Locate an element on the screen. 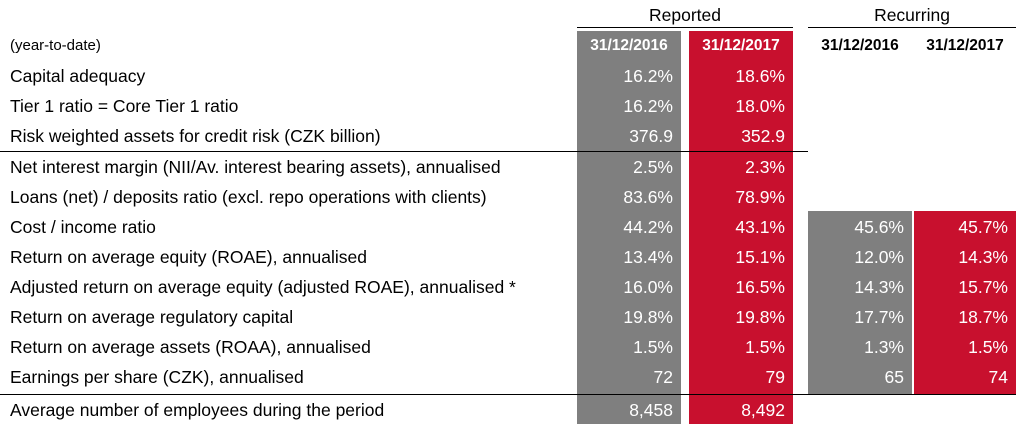 This screenshot has width=1024, height=429. recurring-2017-value: 15.7% is located at coordinates (983, 287).